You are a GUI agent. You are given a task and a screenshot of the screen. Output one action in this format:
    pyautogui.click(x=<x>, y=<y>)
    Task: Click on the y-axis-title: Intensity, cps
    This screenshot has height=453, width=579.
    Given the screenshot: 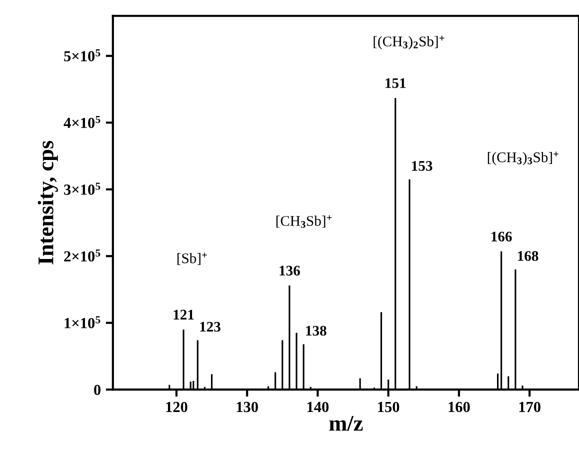 What is the action you would take?
    pyautogui.click(x=48, y=202)
    